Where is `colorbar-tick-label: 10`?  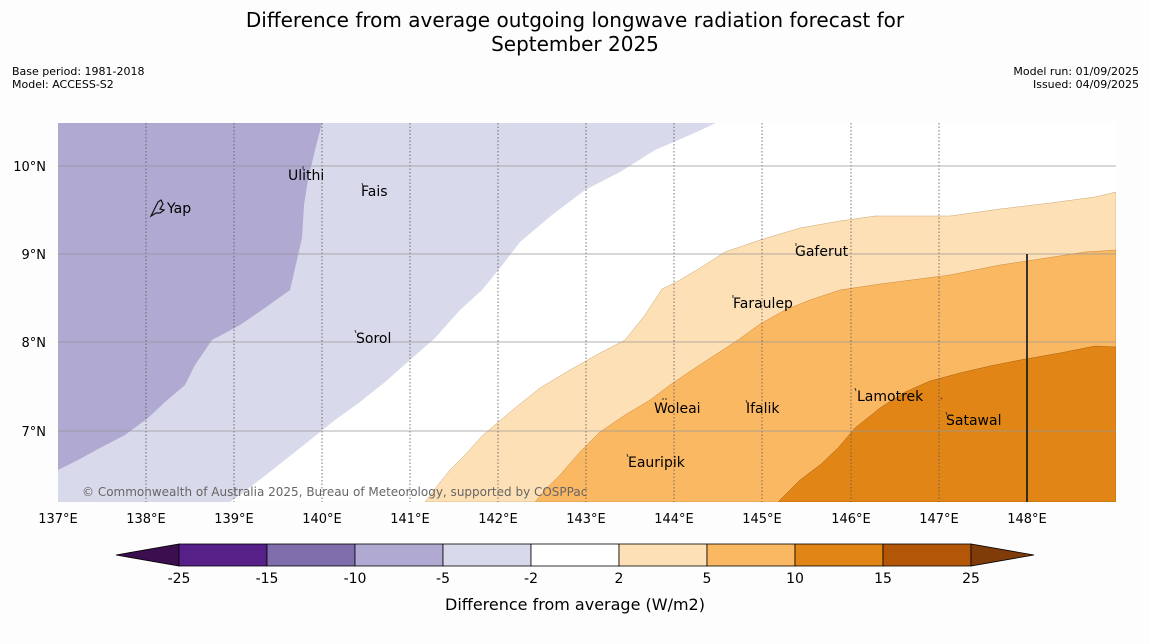
colorbar-tick-label: 10 is located at coordinates (795, 579).